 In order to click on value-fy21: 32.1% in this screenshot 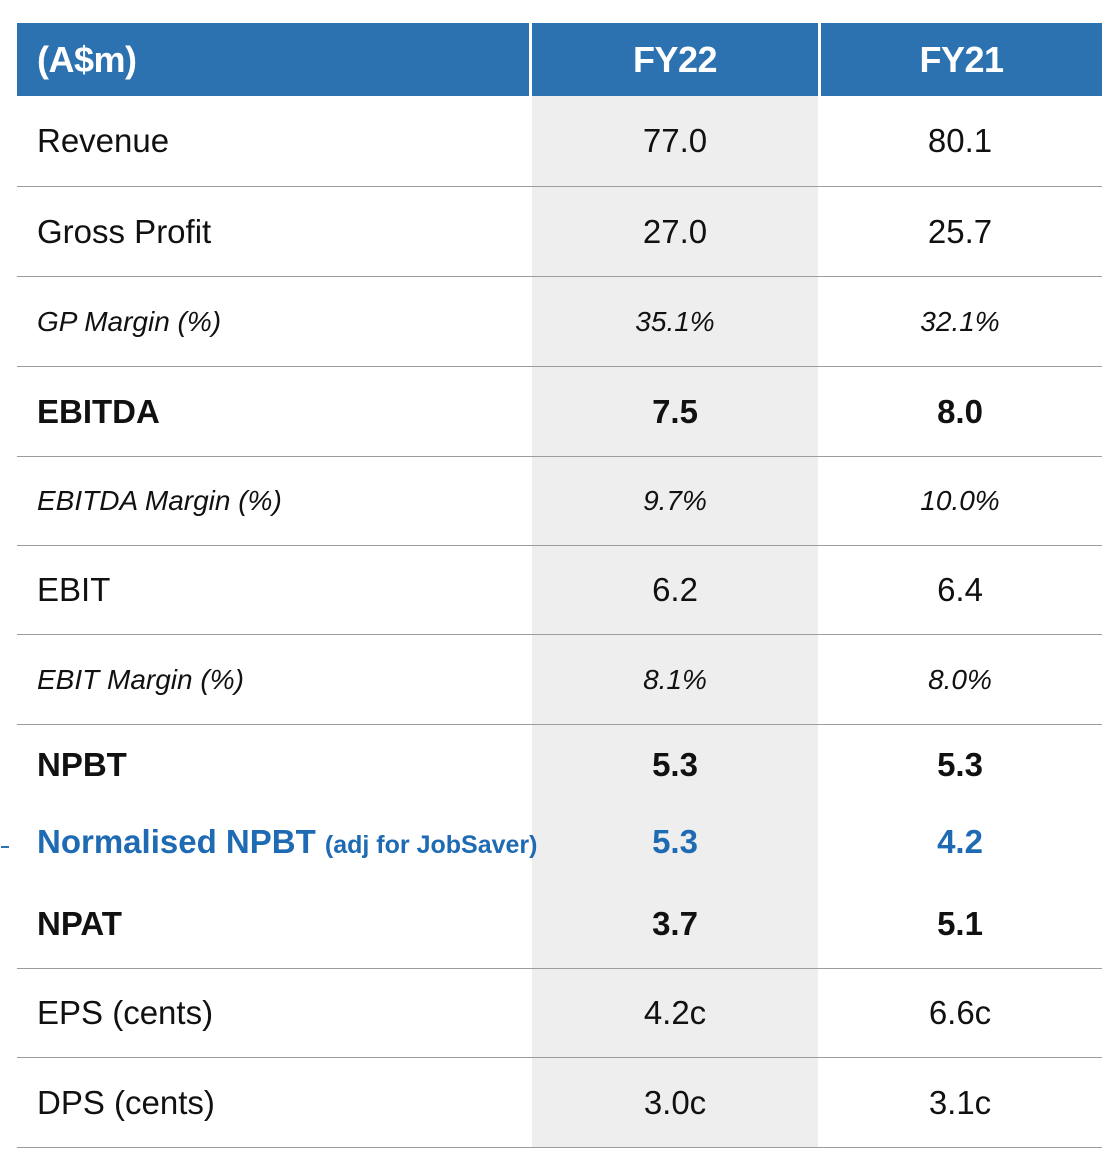, I will do `click(960, 321)`.